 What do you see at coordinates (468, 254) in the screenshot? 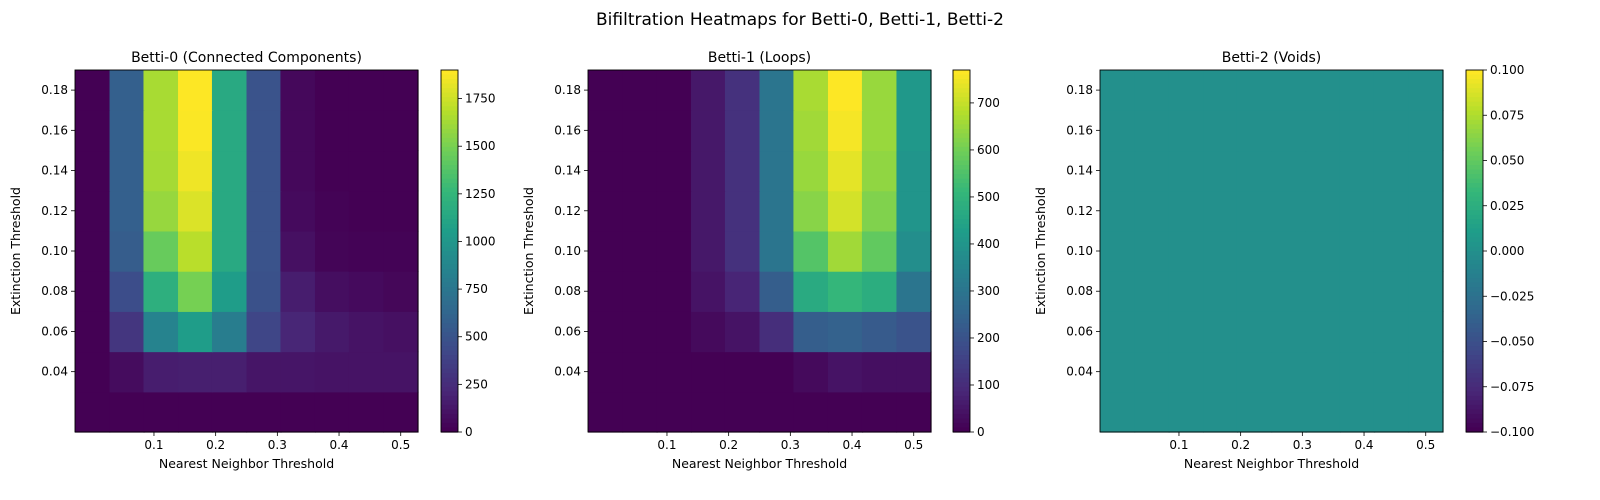
I see `colorbar: 0 250 500 750 1000 1250 1500 1750` at bounding box center [468, 254].